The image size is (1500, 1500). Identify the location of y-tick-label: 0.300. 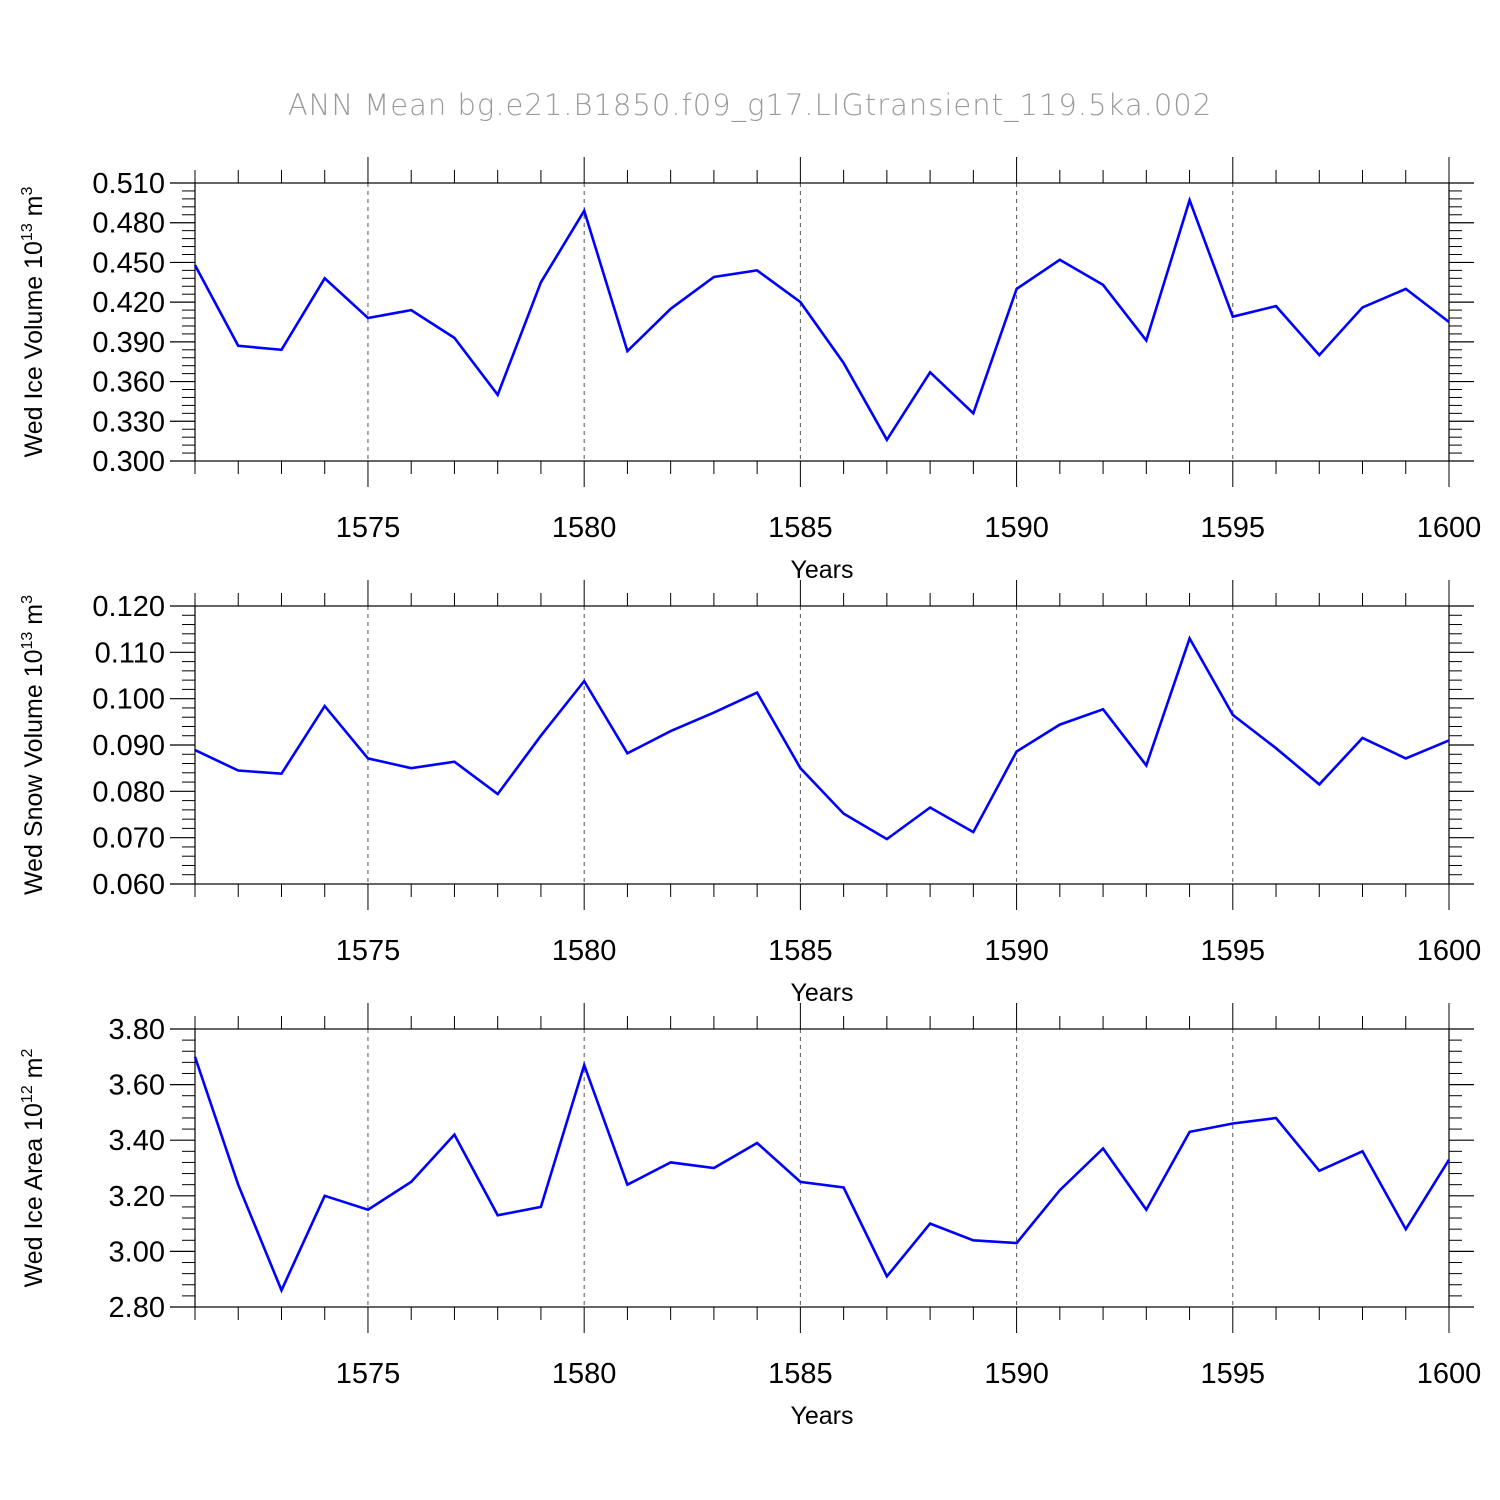
(128, 462).